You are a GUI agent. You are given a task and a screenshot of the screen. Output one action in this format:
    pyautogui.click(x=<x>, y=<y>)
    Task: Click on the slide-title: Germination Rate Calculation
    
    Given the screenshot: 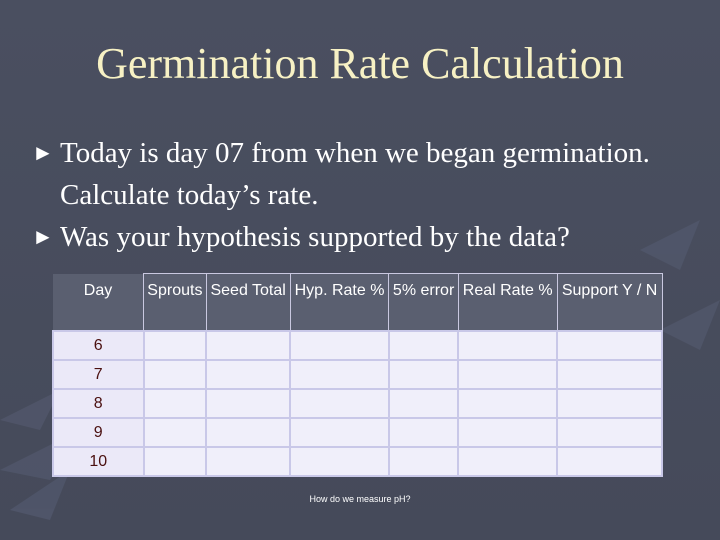 What is the action you would take?
    pyautogui.click(x=360, y=63)
    